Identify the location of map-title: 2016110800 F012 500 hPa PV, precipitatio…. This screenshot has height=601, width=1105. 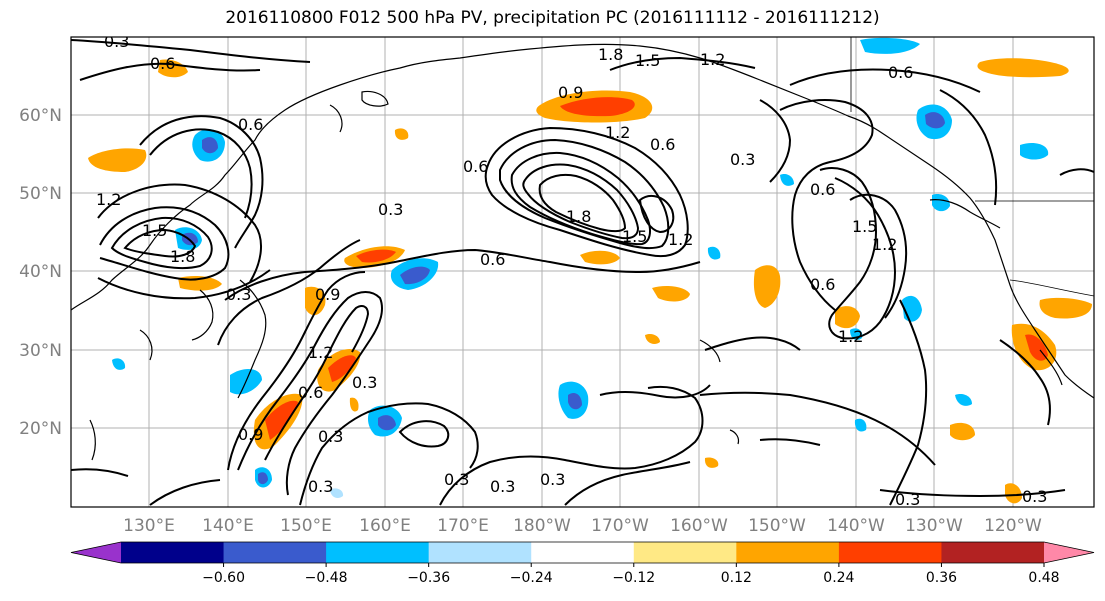
(552, 18).